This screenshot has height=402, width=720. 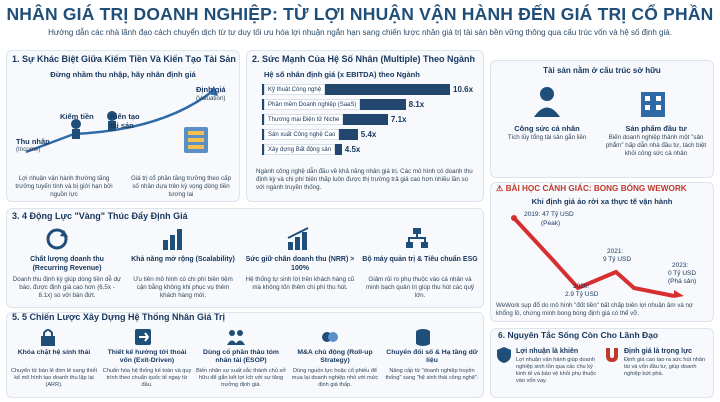 What do you see at coordinates (420, 259) in the screenshot?
I see `driver-4-title: Bộ máy quản trị & Tiêu chuẩn ESG` at bounding box center [420, 259].